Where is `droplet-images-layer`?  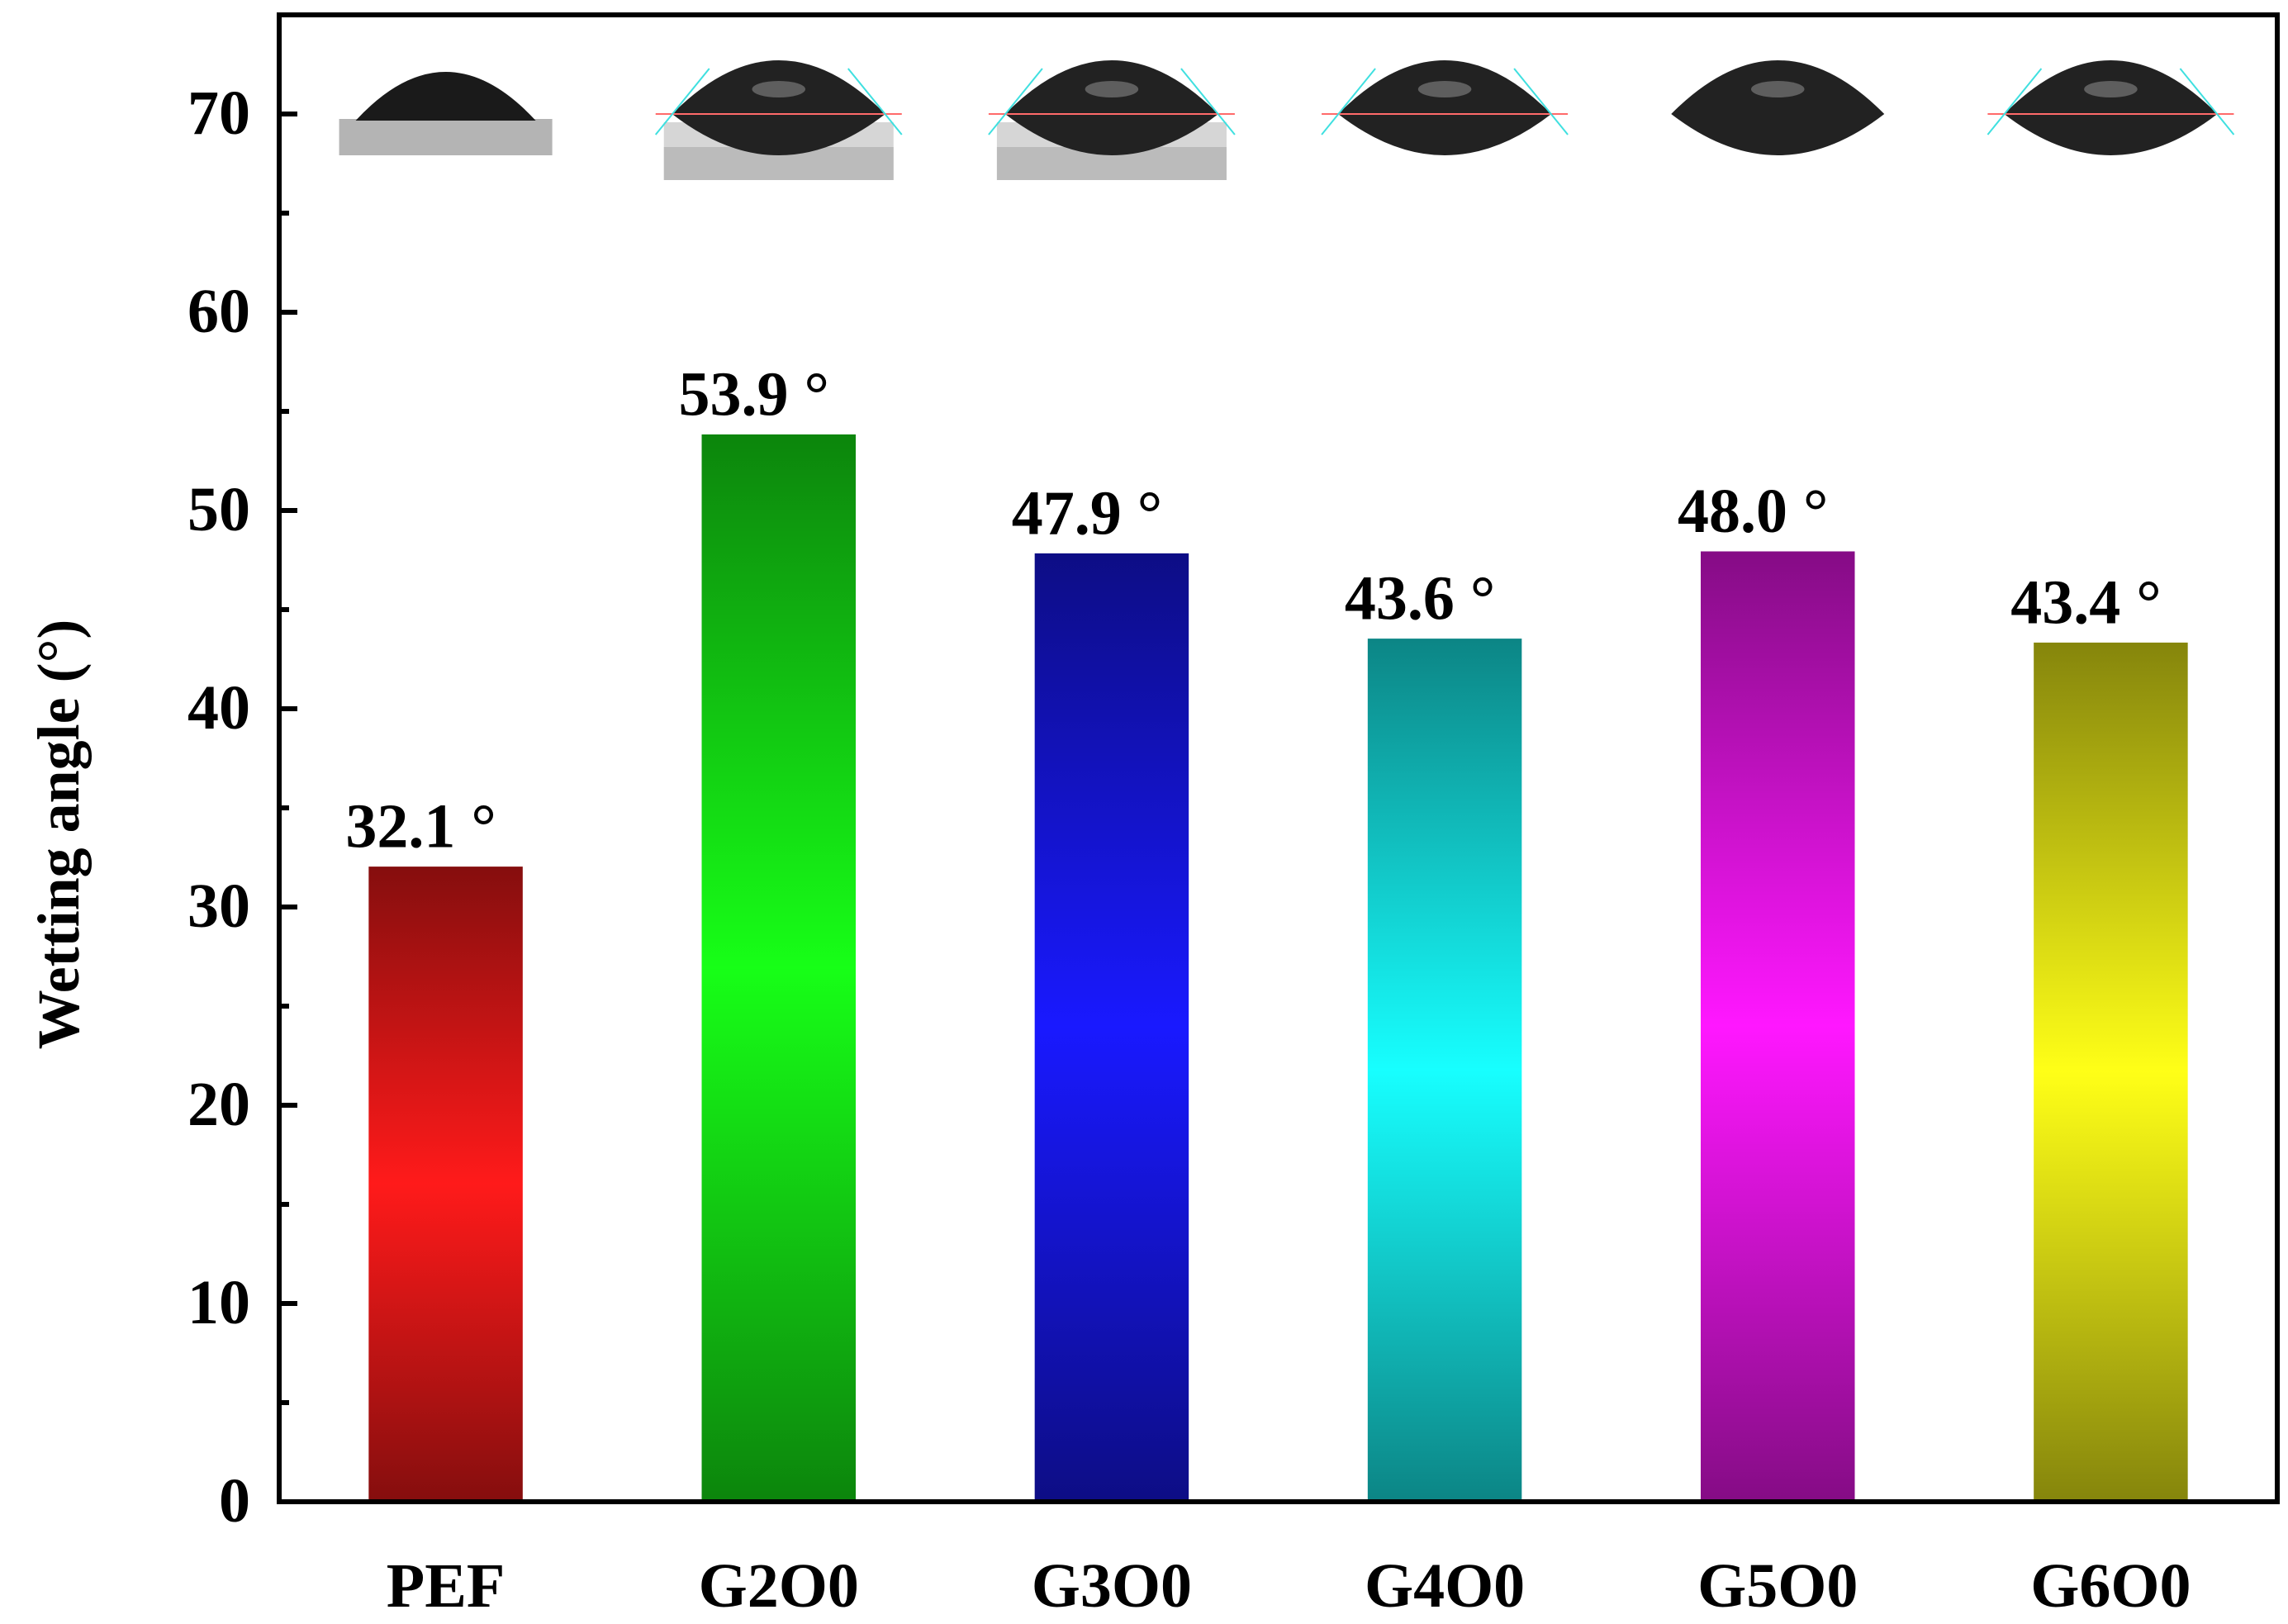
droplet-images-layer is located at coordinates (1287, 120).